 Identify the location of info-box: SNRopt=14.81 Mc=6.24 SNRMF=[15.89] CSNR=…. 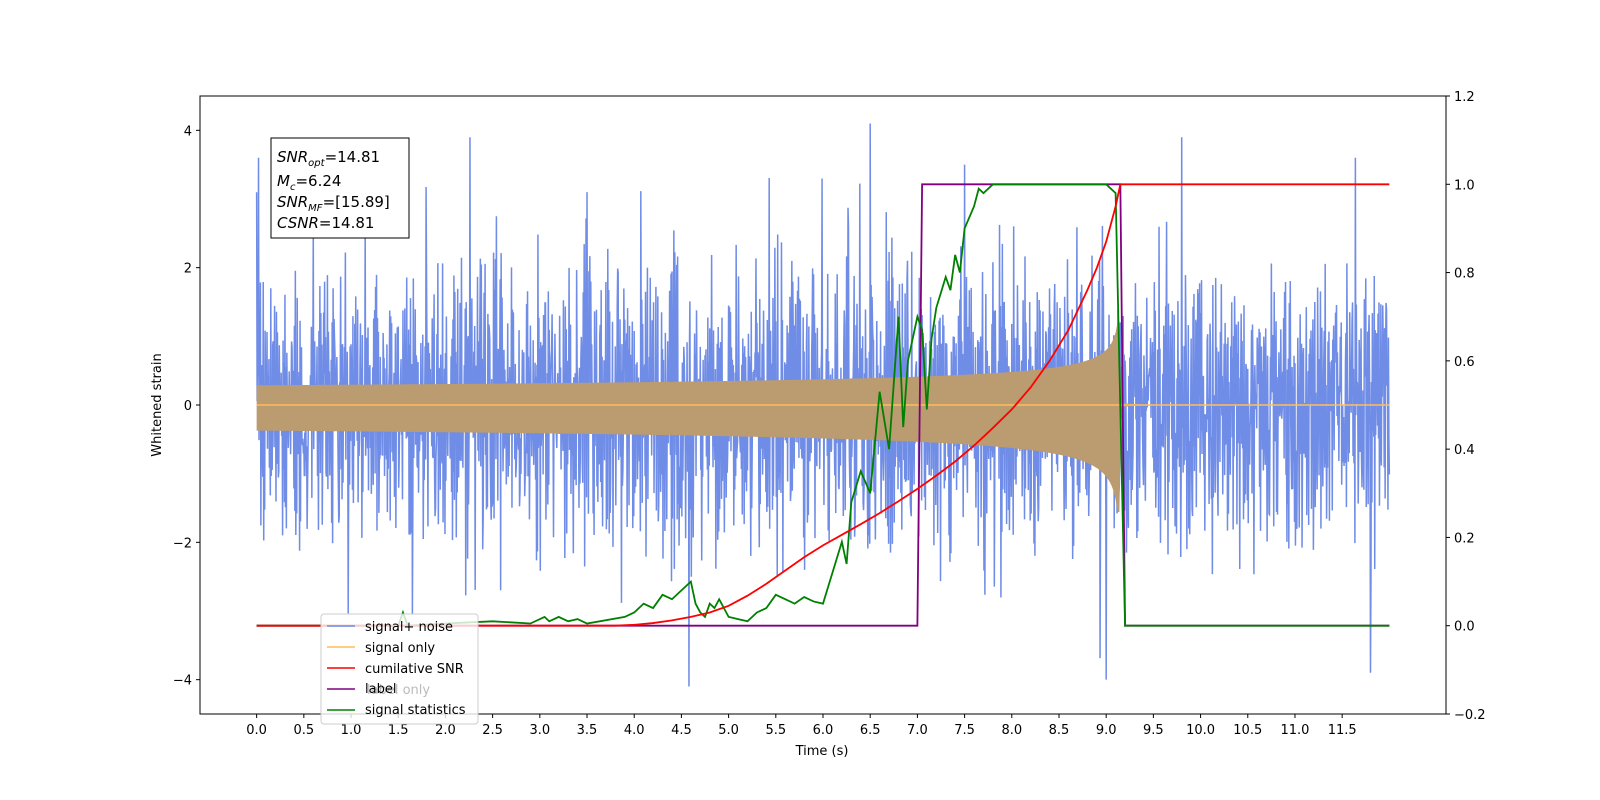
(340, 188).